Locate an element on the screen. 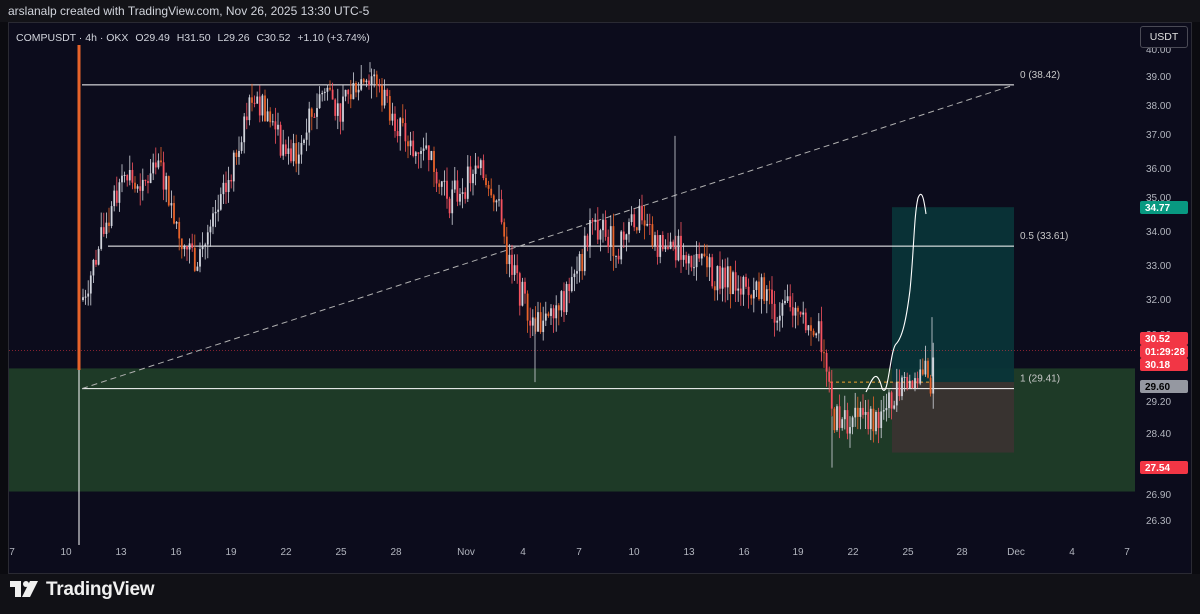 The image size is (1200, 614). tradingview-logo: TradingView is located at coordinates (82, 590).